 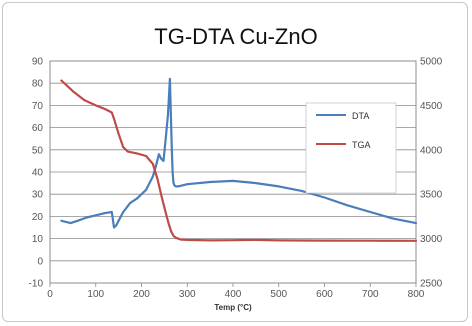 What do you see at coordinates (416, 294) in the screenshot?
I see `x-tick-label: 800` at bounding box center [416, 294].